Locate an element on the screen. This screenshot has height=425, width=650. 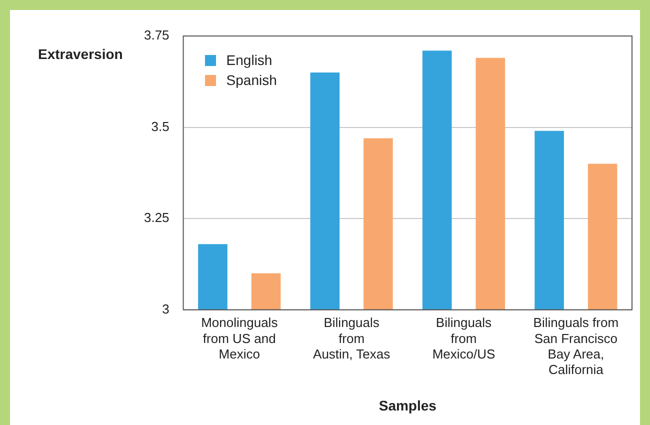
legend-label: Spanish is located at coordinates (251, 80).